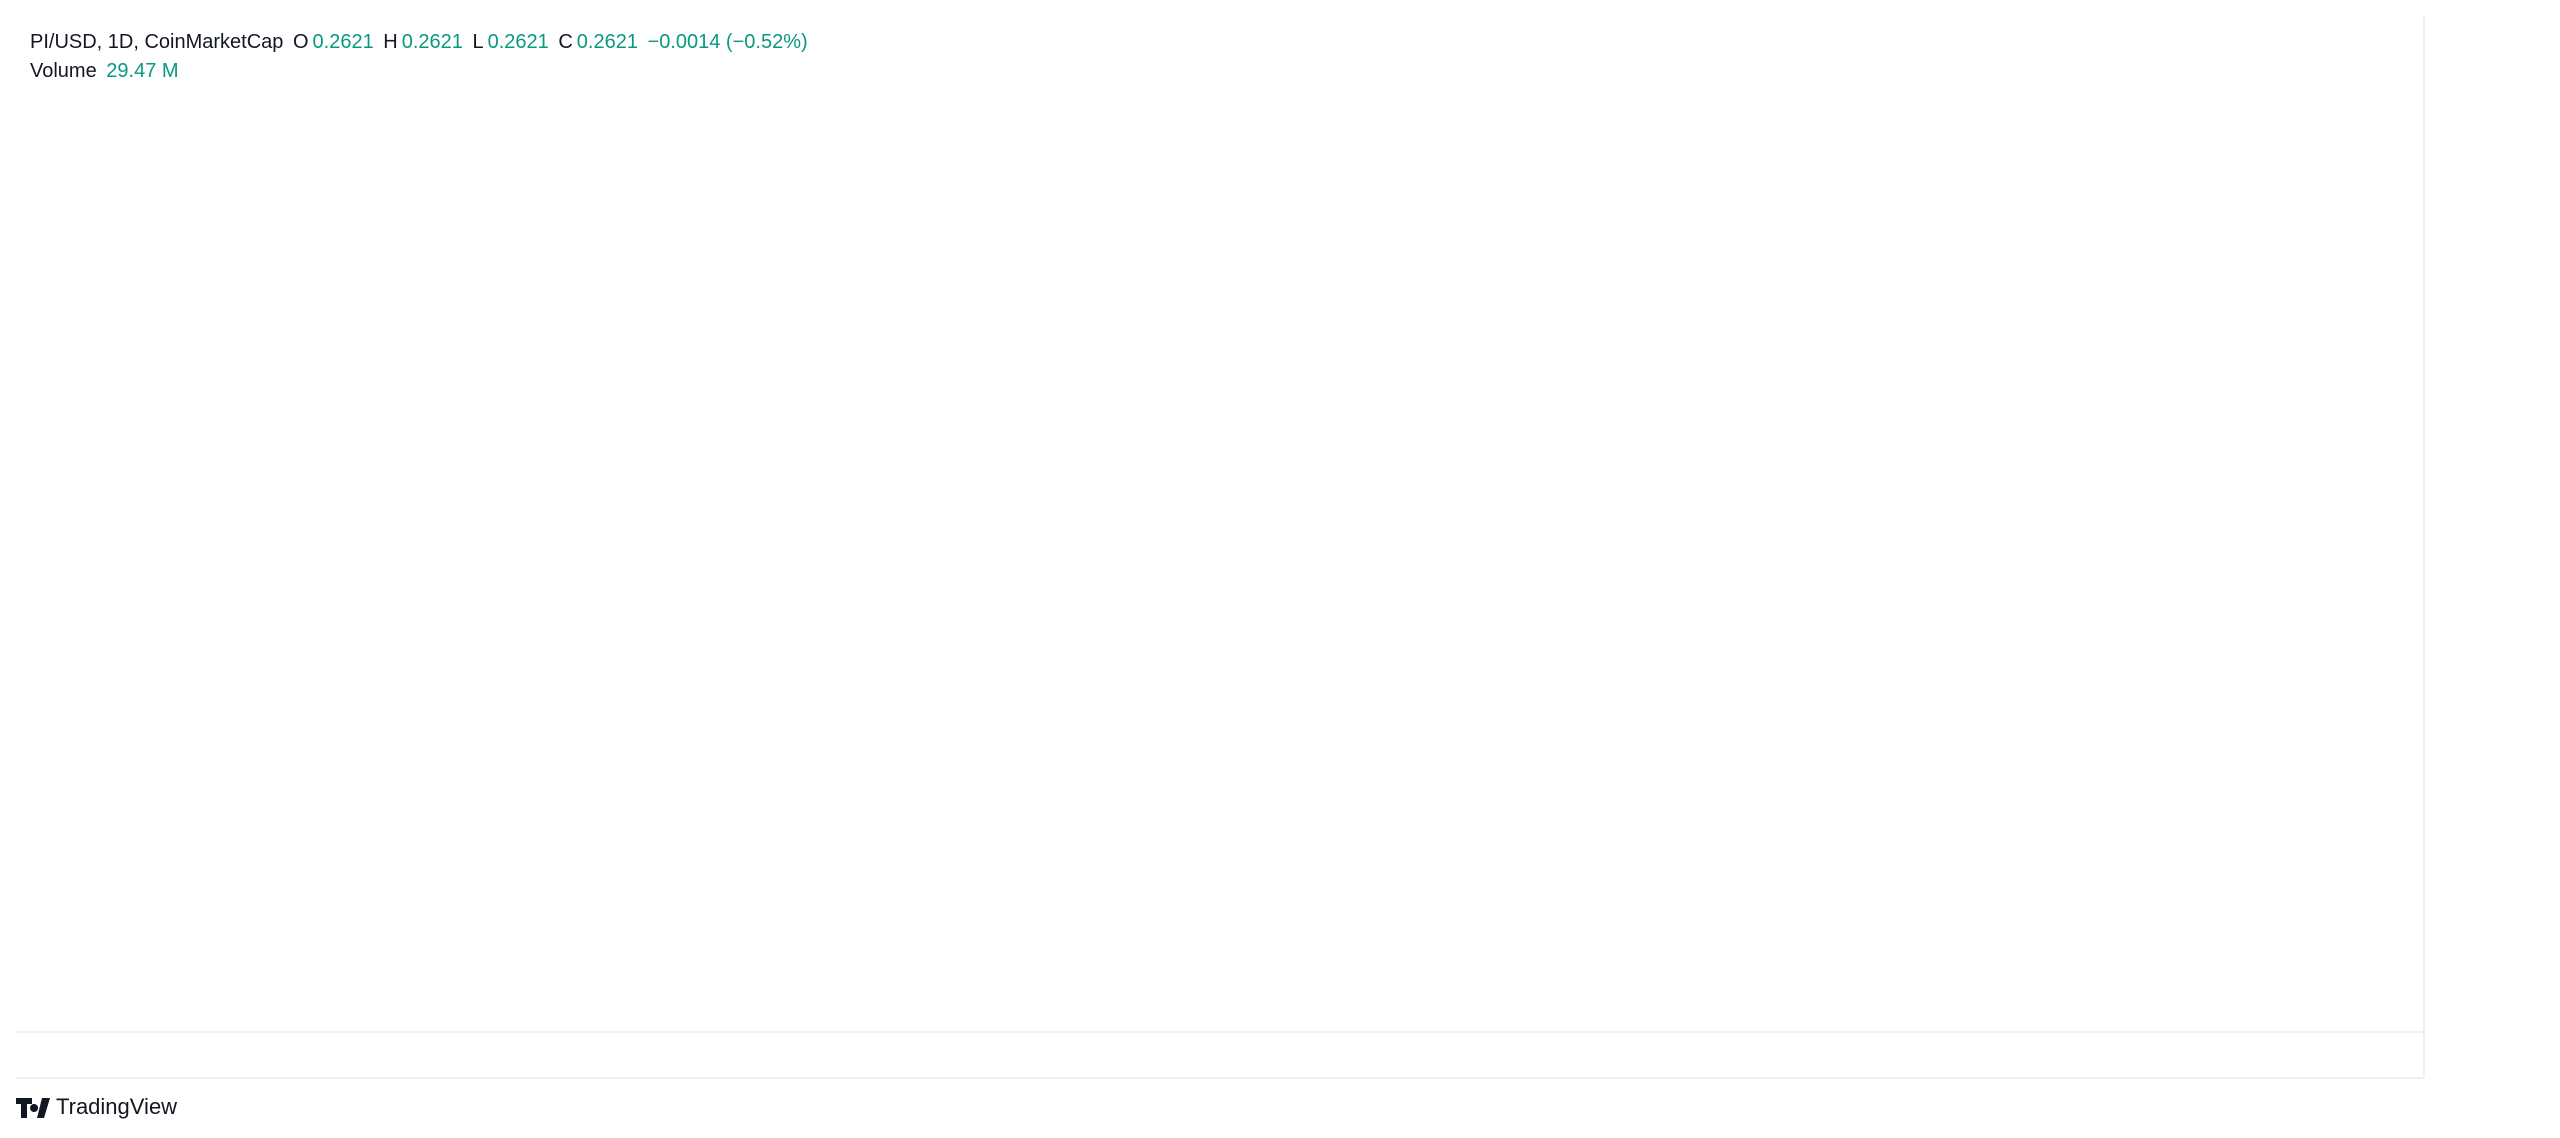  I want to click on logo: TradingView, so click(96, 1106).